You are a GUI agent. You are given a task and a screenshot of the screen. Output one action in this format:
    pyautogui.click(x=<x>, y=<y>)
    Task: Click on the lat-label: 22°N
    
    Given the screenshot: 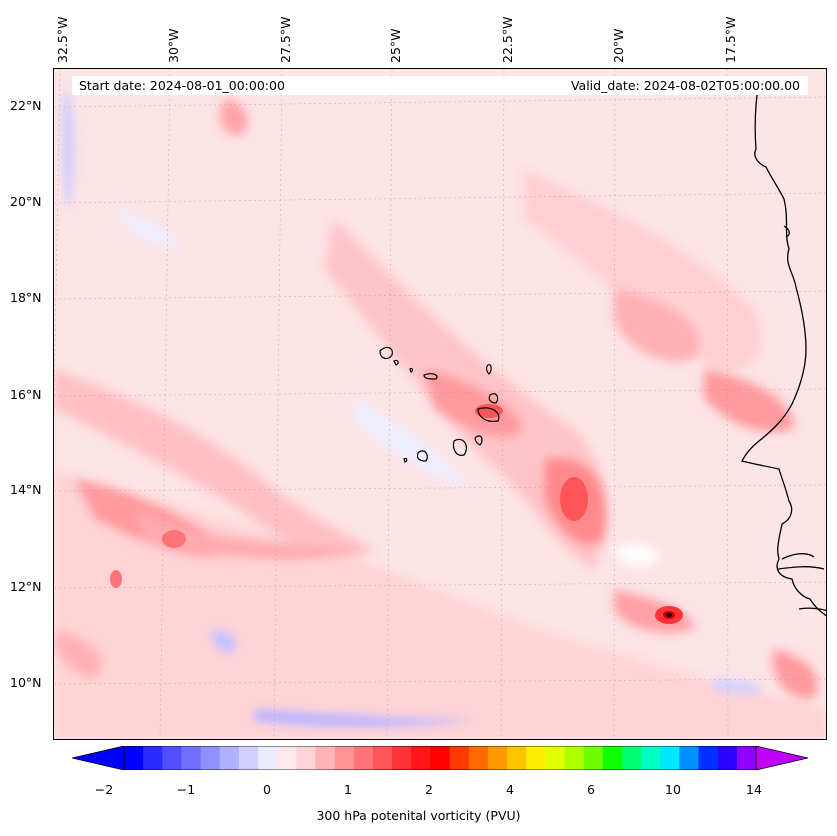 What is the action you would take?
    pyautogui.click(x=26, y=105)
    